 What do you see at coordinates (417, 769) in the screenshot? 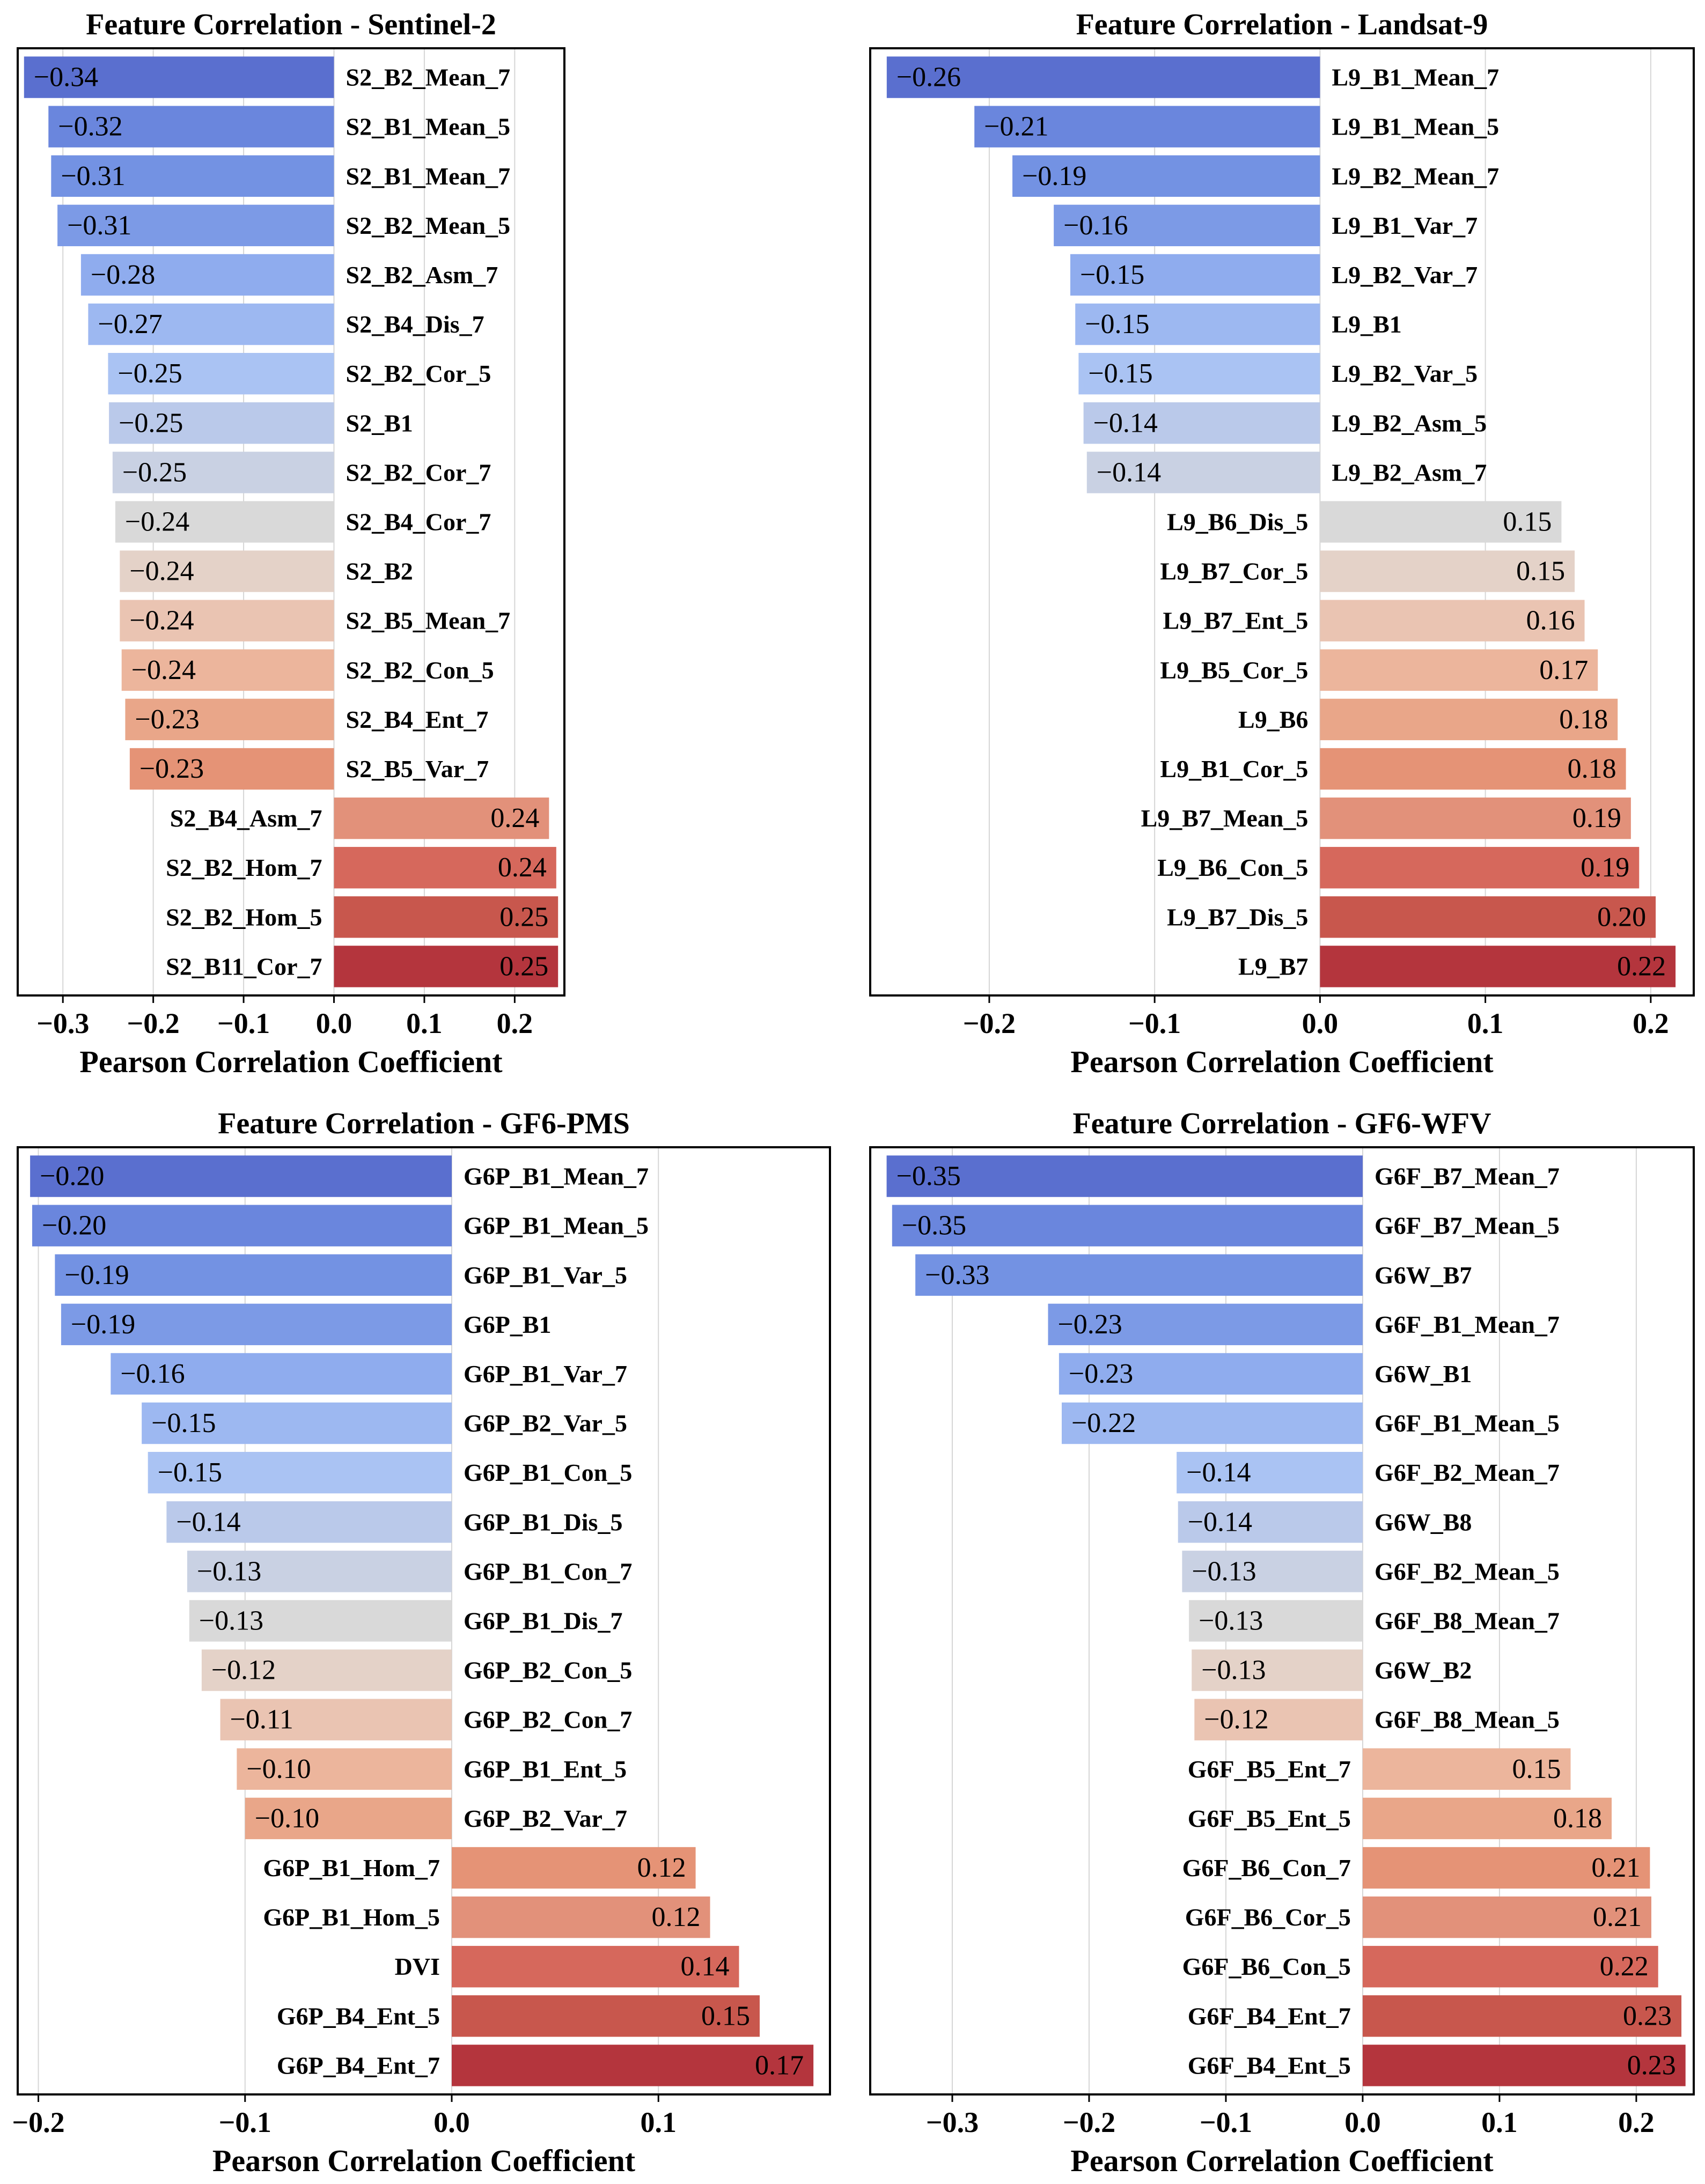
I see `feature-label: S2_B5_Var_7` at bounding box center [417, 769].